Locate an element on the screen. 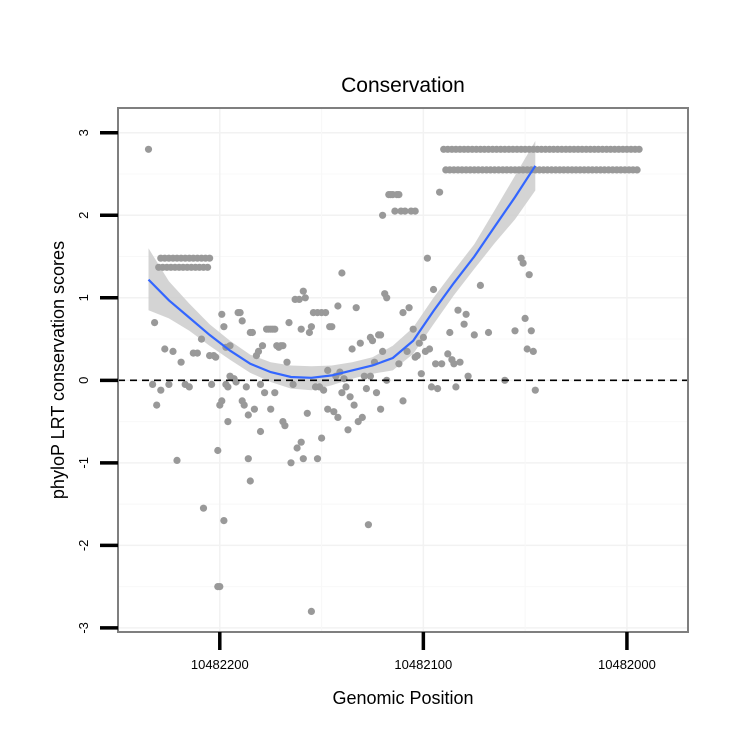 The image size is (750, 750). smooth-layer is located at coordinates (342, 272).